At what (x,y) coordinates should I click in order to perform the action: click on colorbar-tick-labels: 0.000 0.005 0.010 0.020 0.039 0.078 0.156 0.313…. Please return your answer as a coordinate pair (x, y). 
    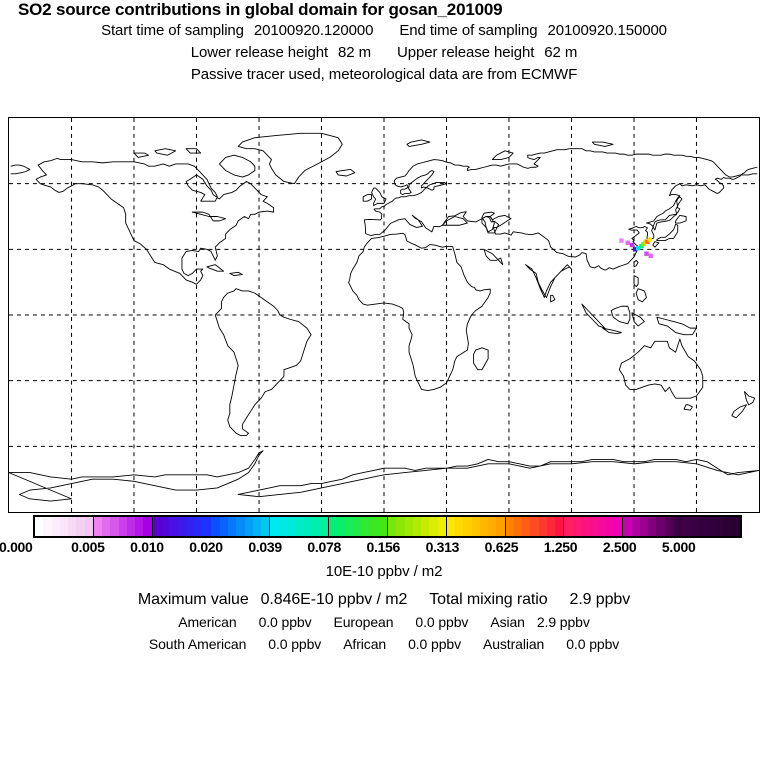
    Looking at the image, I should click on (384, 548).